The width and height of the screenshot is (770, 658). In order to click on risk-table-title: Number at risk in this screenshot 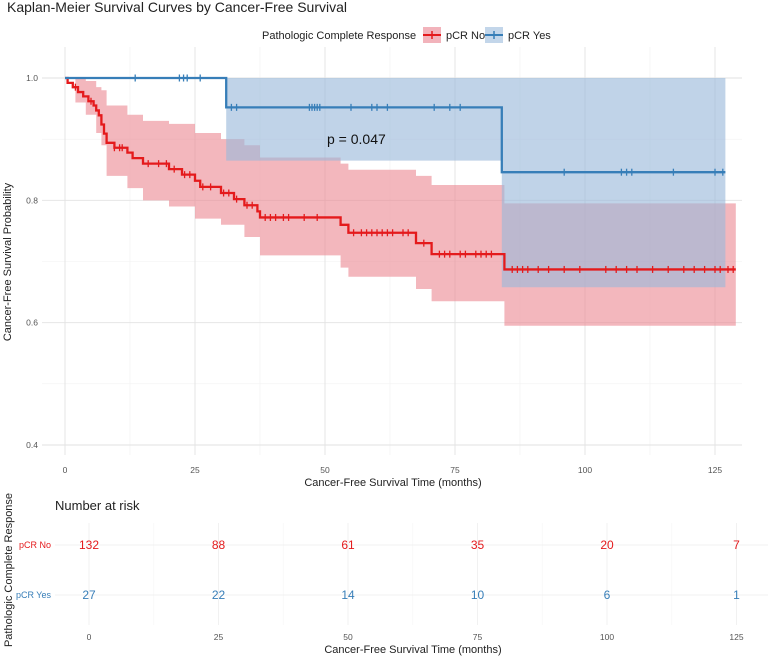, I will do `click(97, 505)`.